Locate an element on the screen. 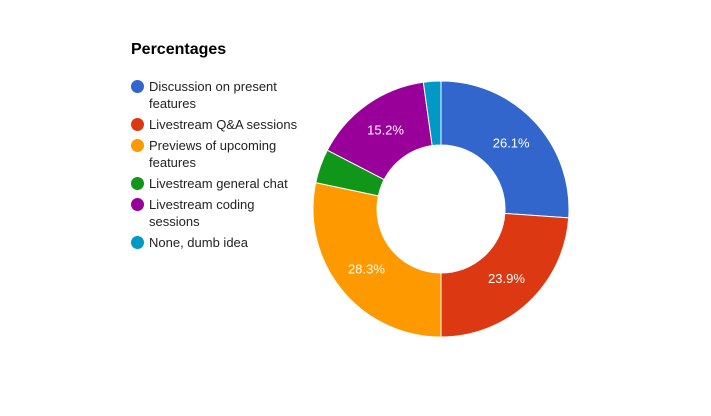 The height and width of the screenshot is (416, 711). legend-label: None, dumb idea is located at coordinates (199, 242).